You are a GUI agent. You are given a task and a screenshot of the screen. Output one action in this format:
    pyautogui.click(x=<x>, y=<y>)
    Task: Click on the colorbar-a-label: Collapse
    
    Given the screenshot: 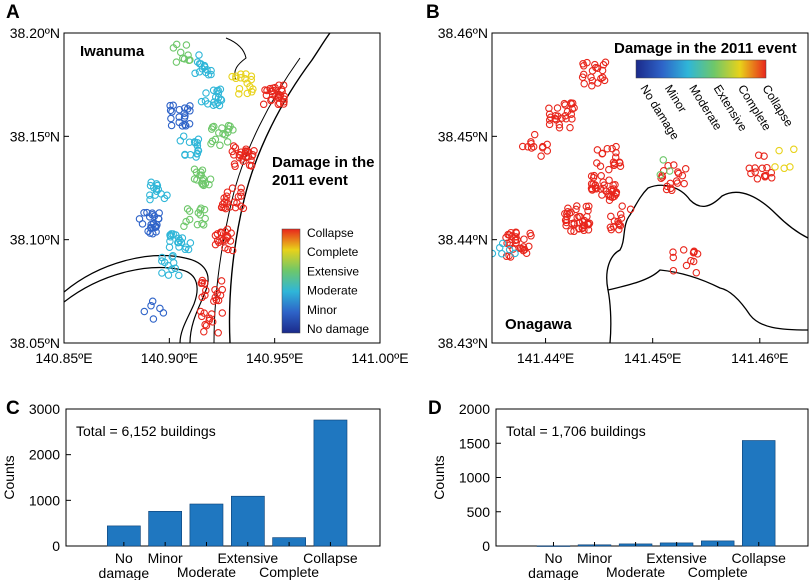 What is the action you would take?
    pyautogui.click(x=330, y=233)
    